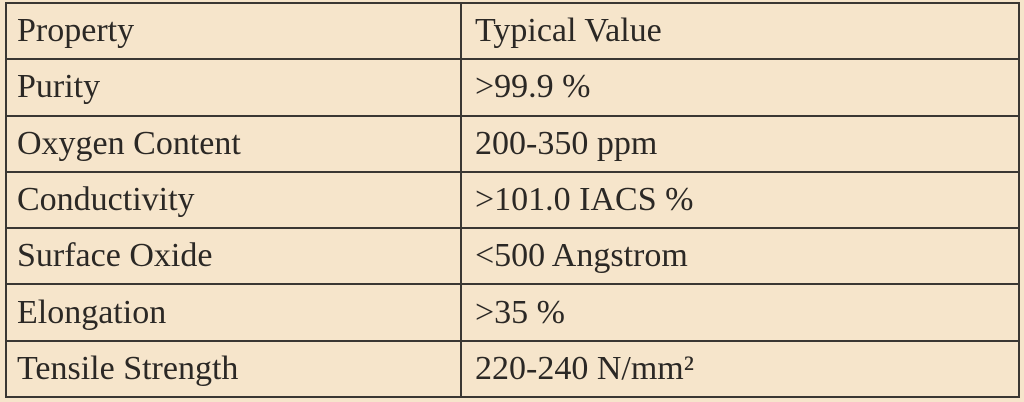 This screenshot has height=402, width=1024. I want to click on table-cell: Conductivity, so click(233, 200).